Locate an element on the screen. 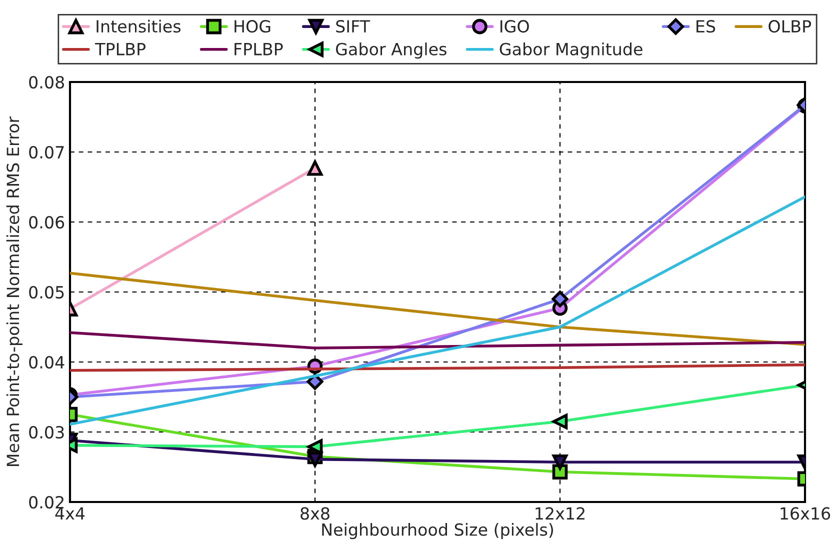 This screenshot has height=550, width=834. legend-label: OLBP is located at coordinates (790, 26).